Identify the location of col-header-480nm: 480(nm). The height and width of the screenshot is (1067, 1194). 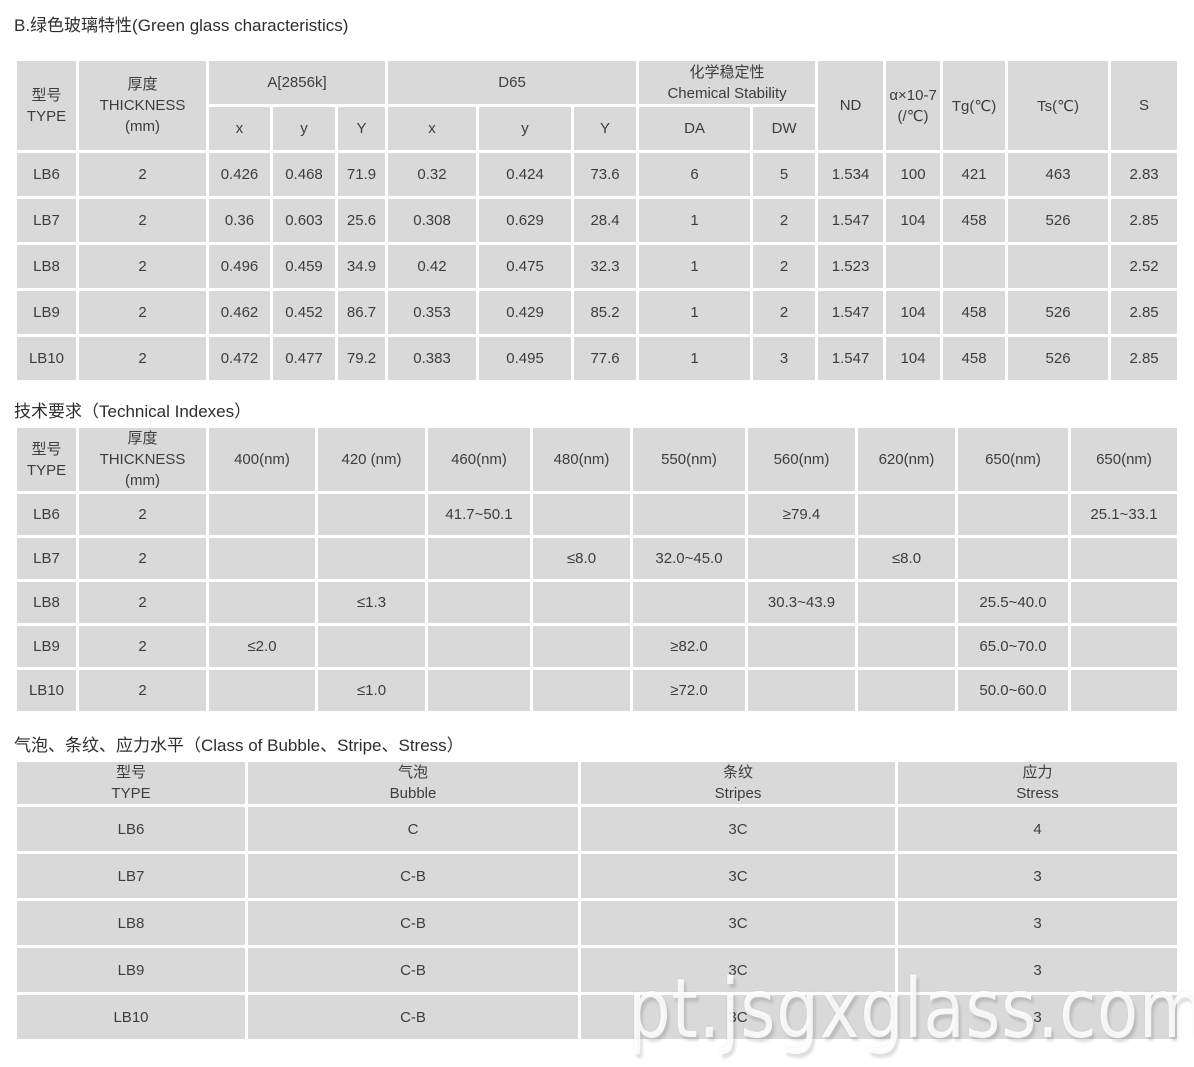
(581, 459).